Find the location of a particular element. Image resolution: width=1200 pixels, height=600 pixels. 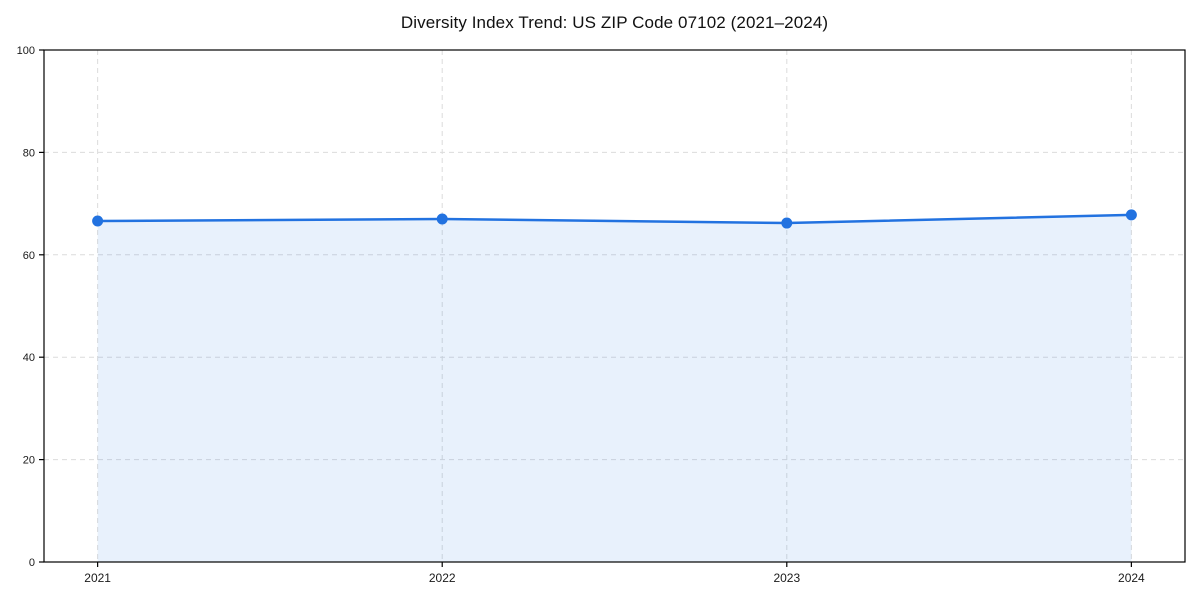

y-axis-tick-label: 0 is located at coordinates (32, 563).